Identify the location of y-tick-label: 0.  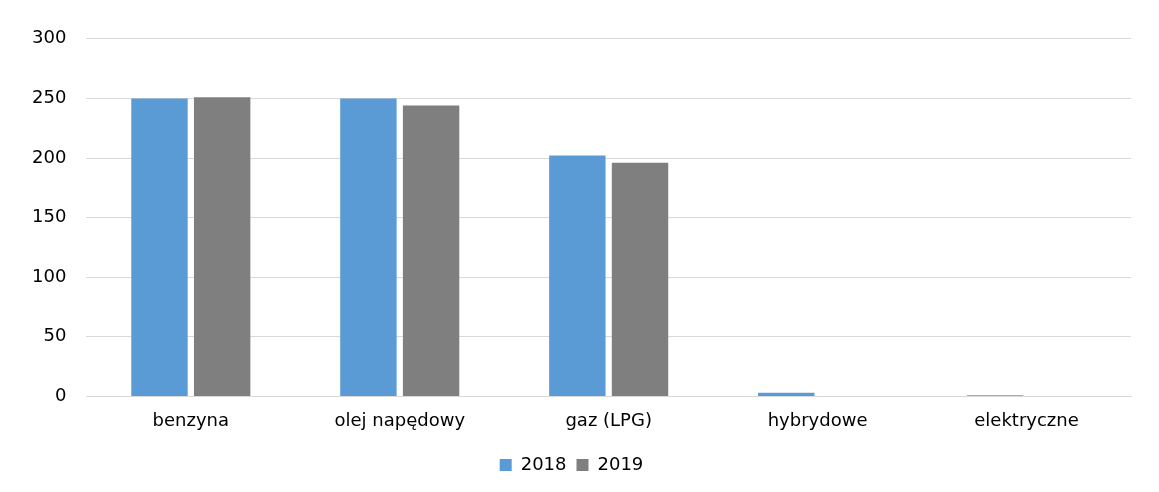
(60, 395).